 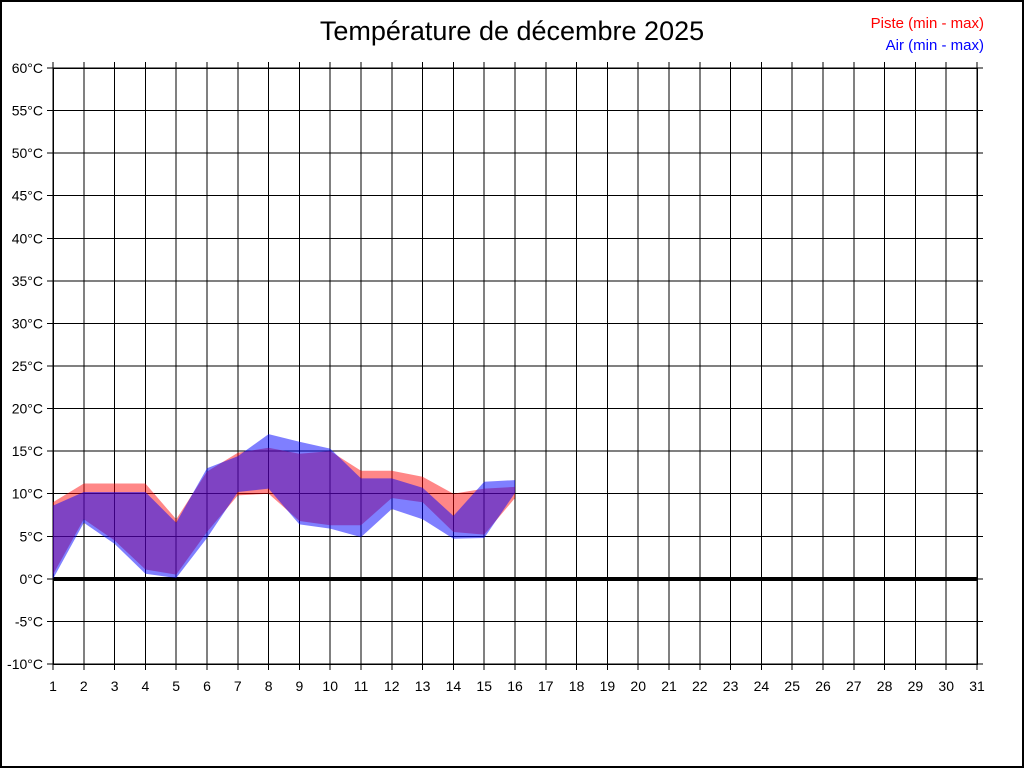 I want to click on x-tick-label: 11, so click(x=361, y=686).